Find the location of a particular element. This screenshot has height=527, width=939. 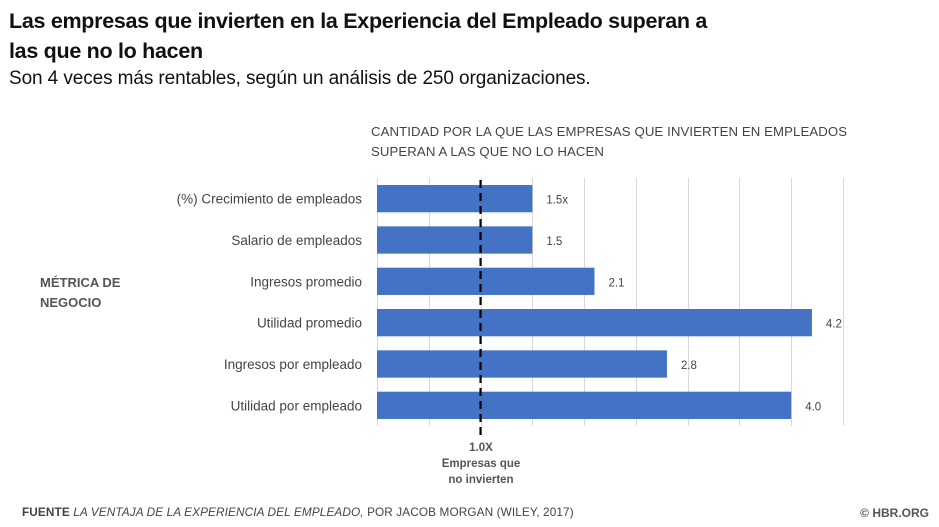

value-label: 2.1 is located at coordinates (616, 283).